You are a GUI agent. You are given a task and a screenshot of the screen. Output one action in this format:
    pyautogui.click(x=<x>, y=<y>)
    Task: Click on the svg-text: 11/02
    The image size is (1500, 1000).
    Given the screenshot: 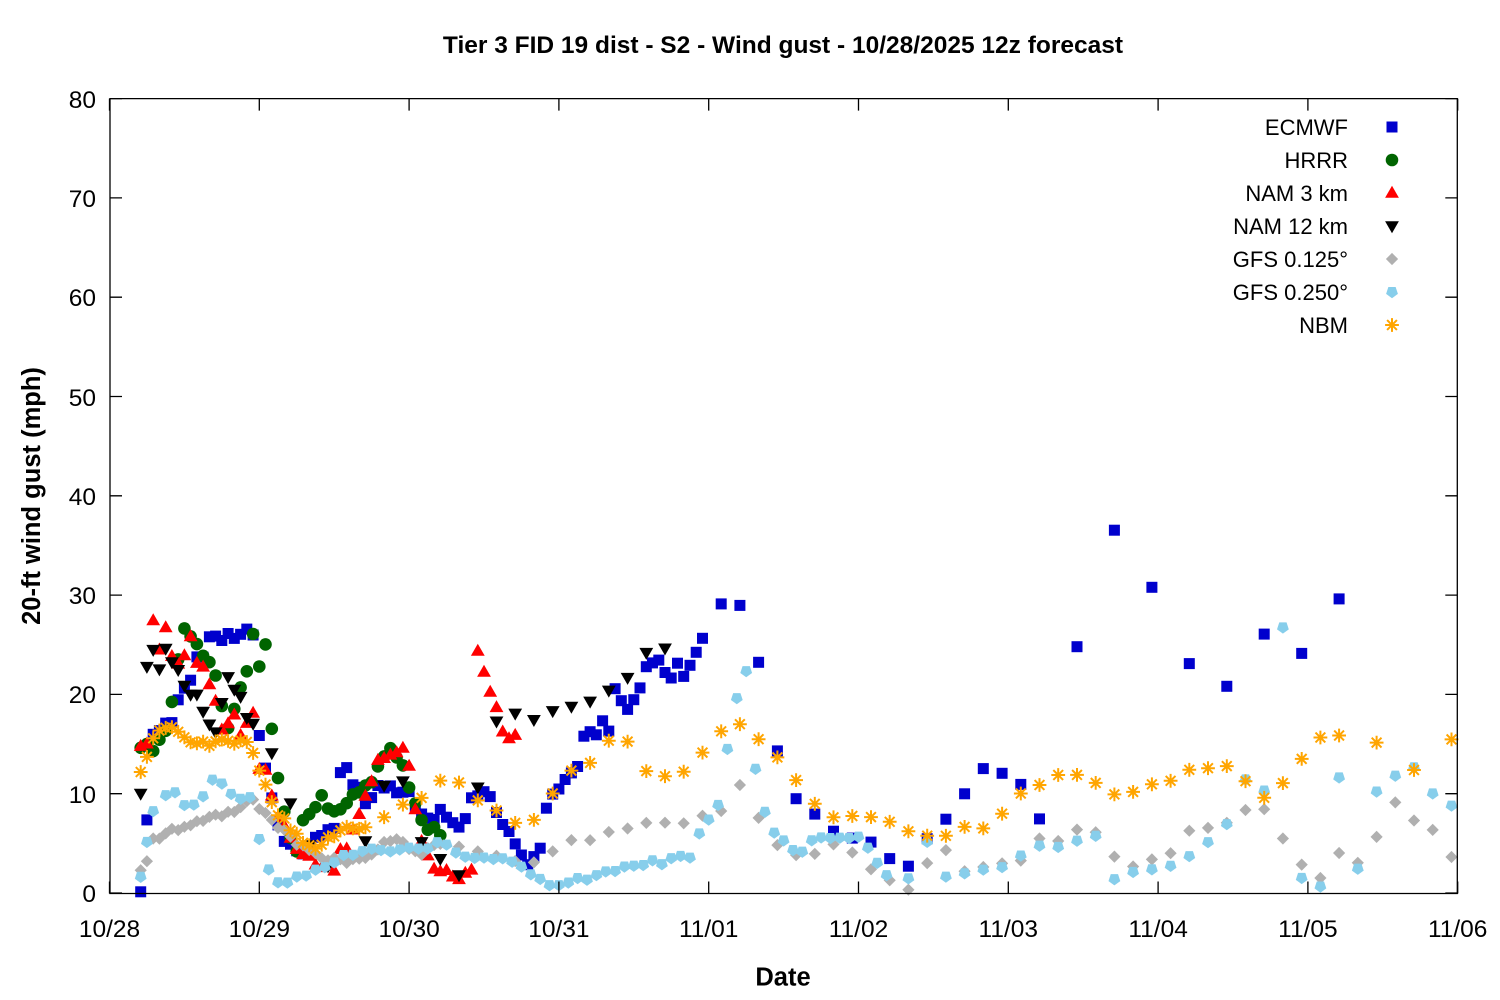 What is the action you would take?
    pyautogui.click(x=859, y=929)
    